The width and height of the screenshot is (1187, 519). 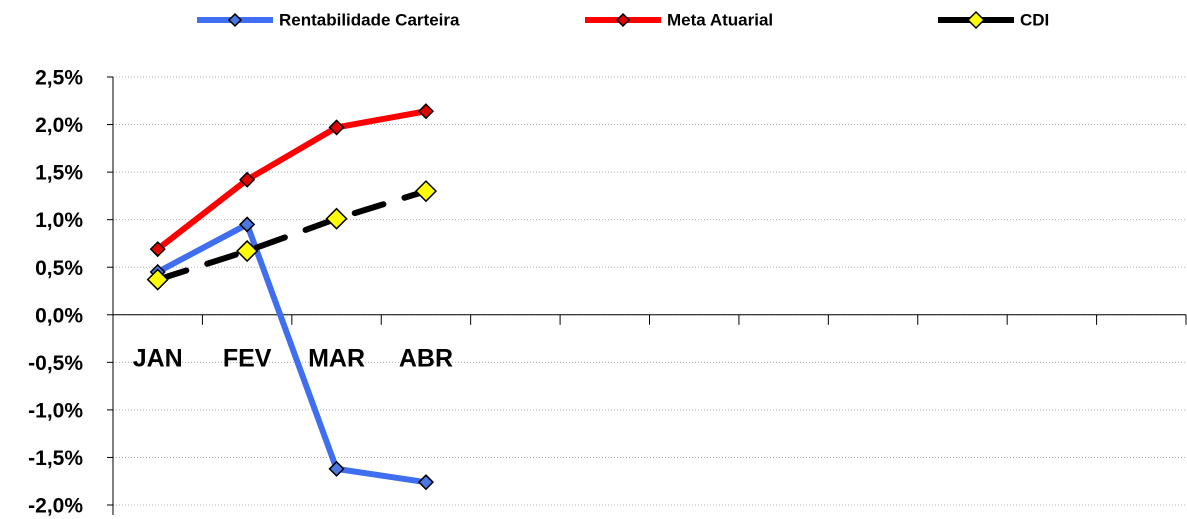 What do you see at coordinates (55, 410) in the screenshot?
I see `y-tick-label: -1,0%` at bounding box center [55, 410].